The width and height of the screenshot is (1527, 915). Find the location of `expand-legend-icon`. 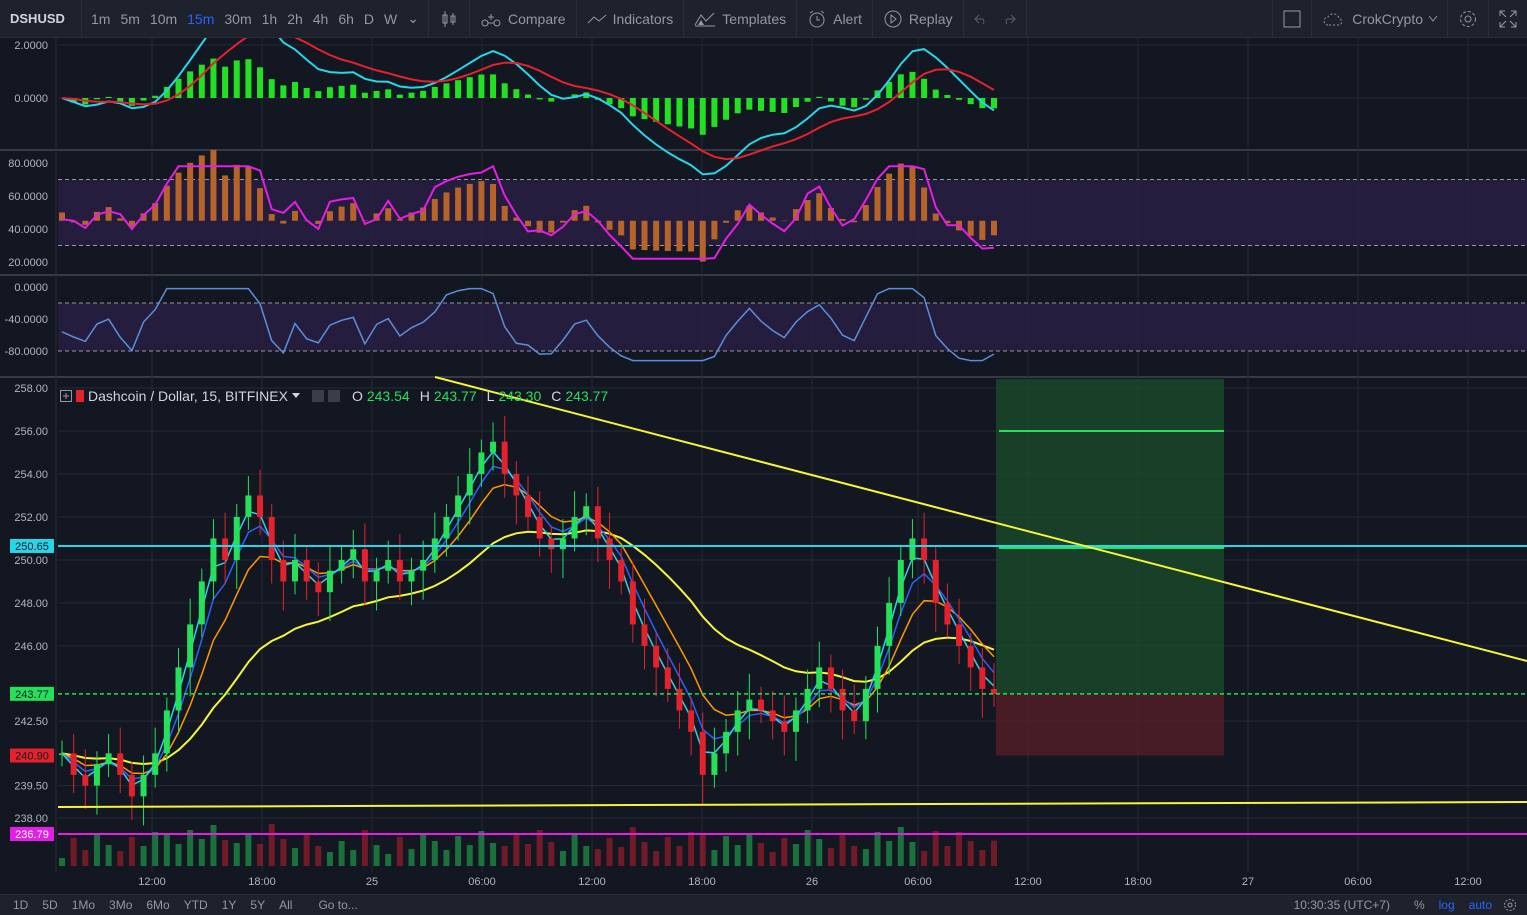

expand-legend-icon is located at coordinates (66, 396).